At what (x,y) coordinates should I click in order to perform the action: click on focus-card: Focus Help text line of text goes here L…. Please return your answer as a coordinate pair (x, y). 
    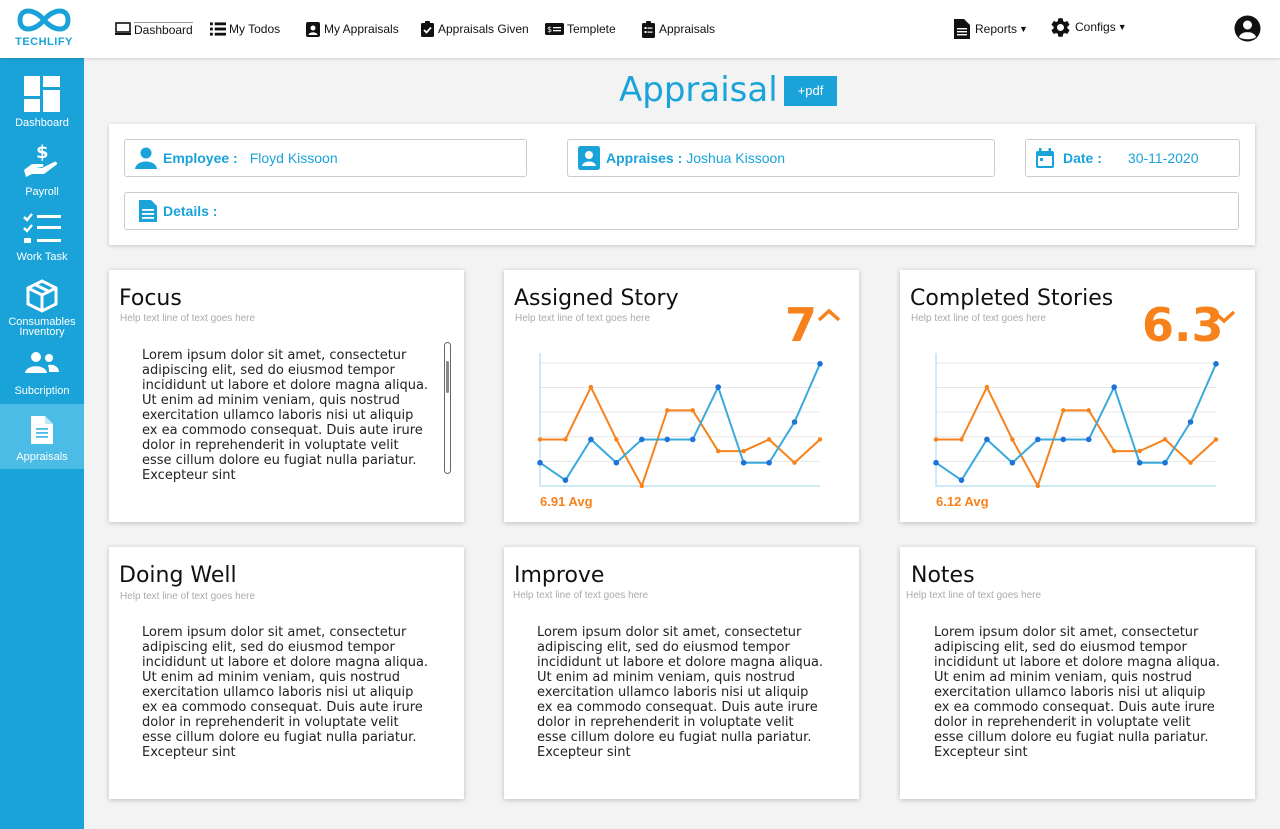
    Looking at the image, I should click on (286, 396).